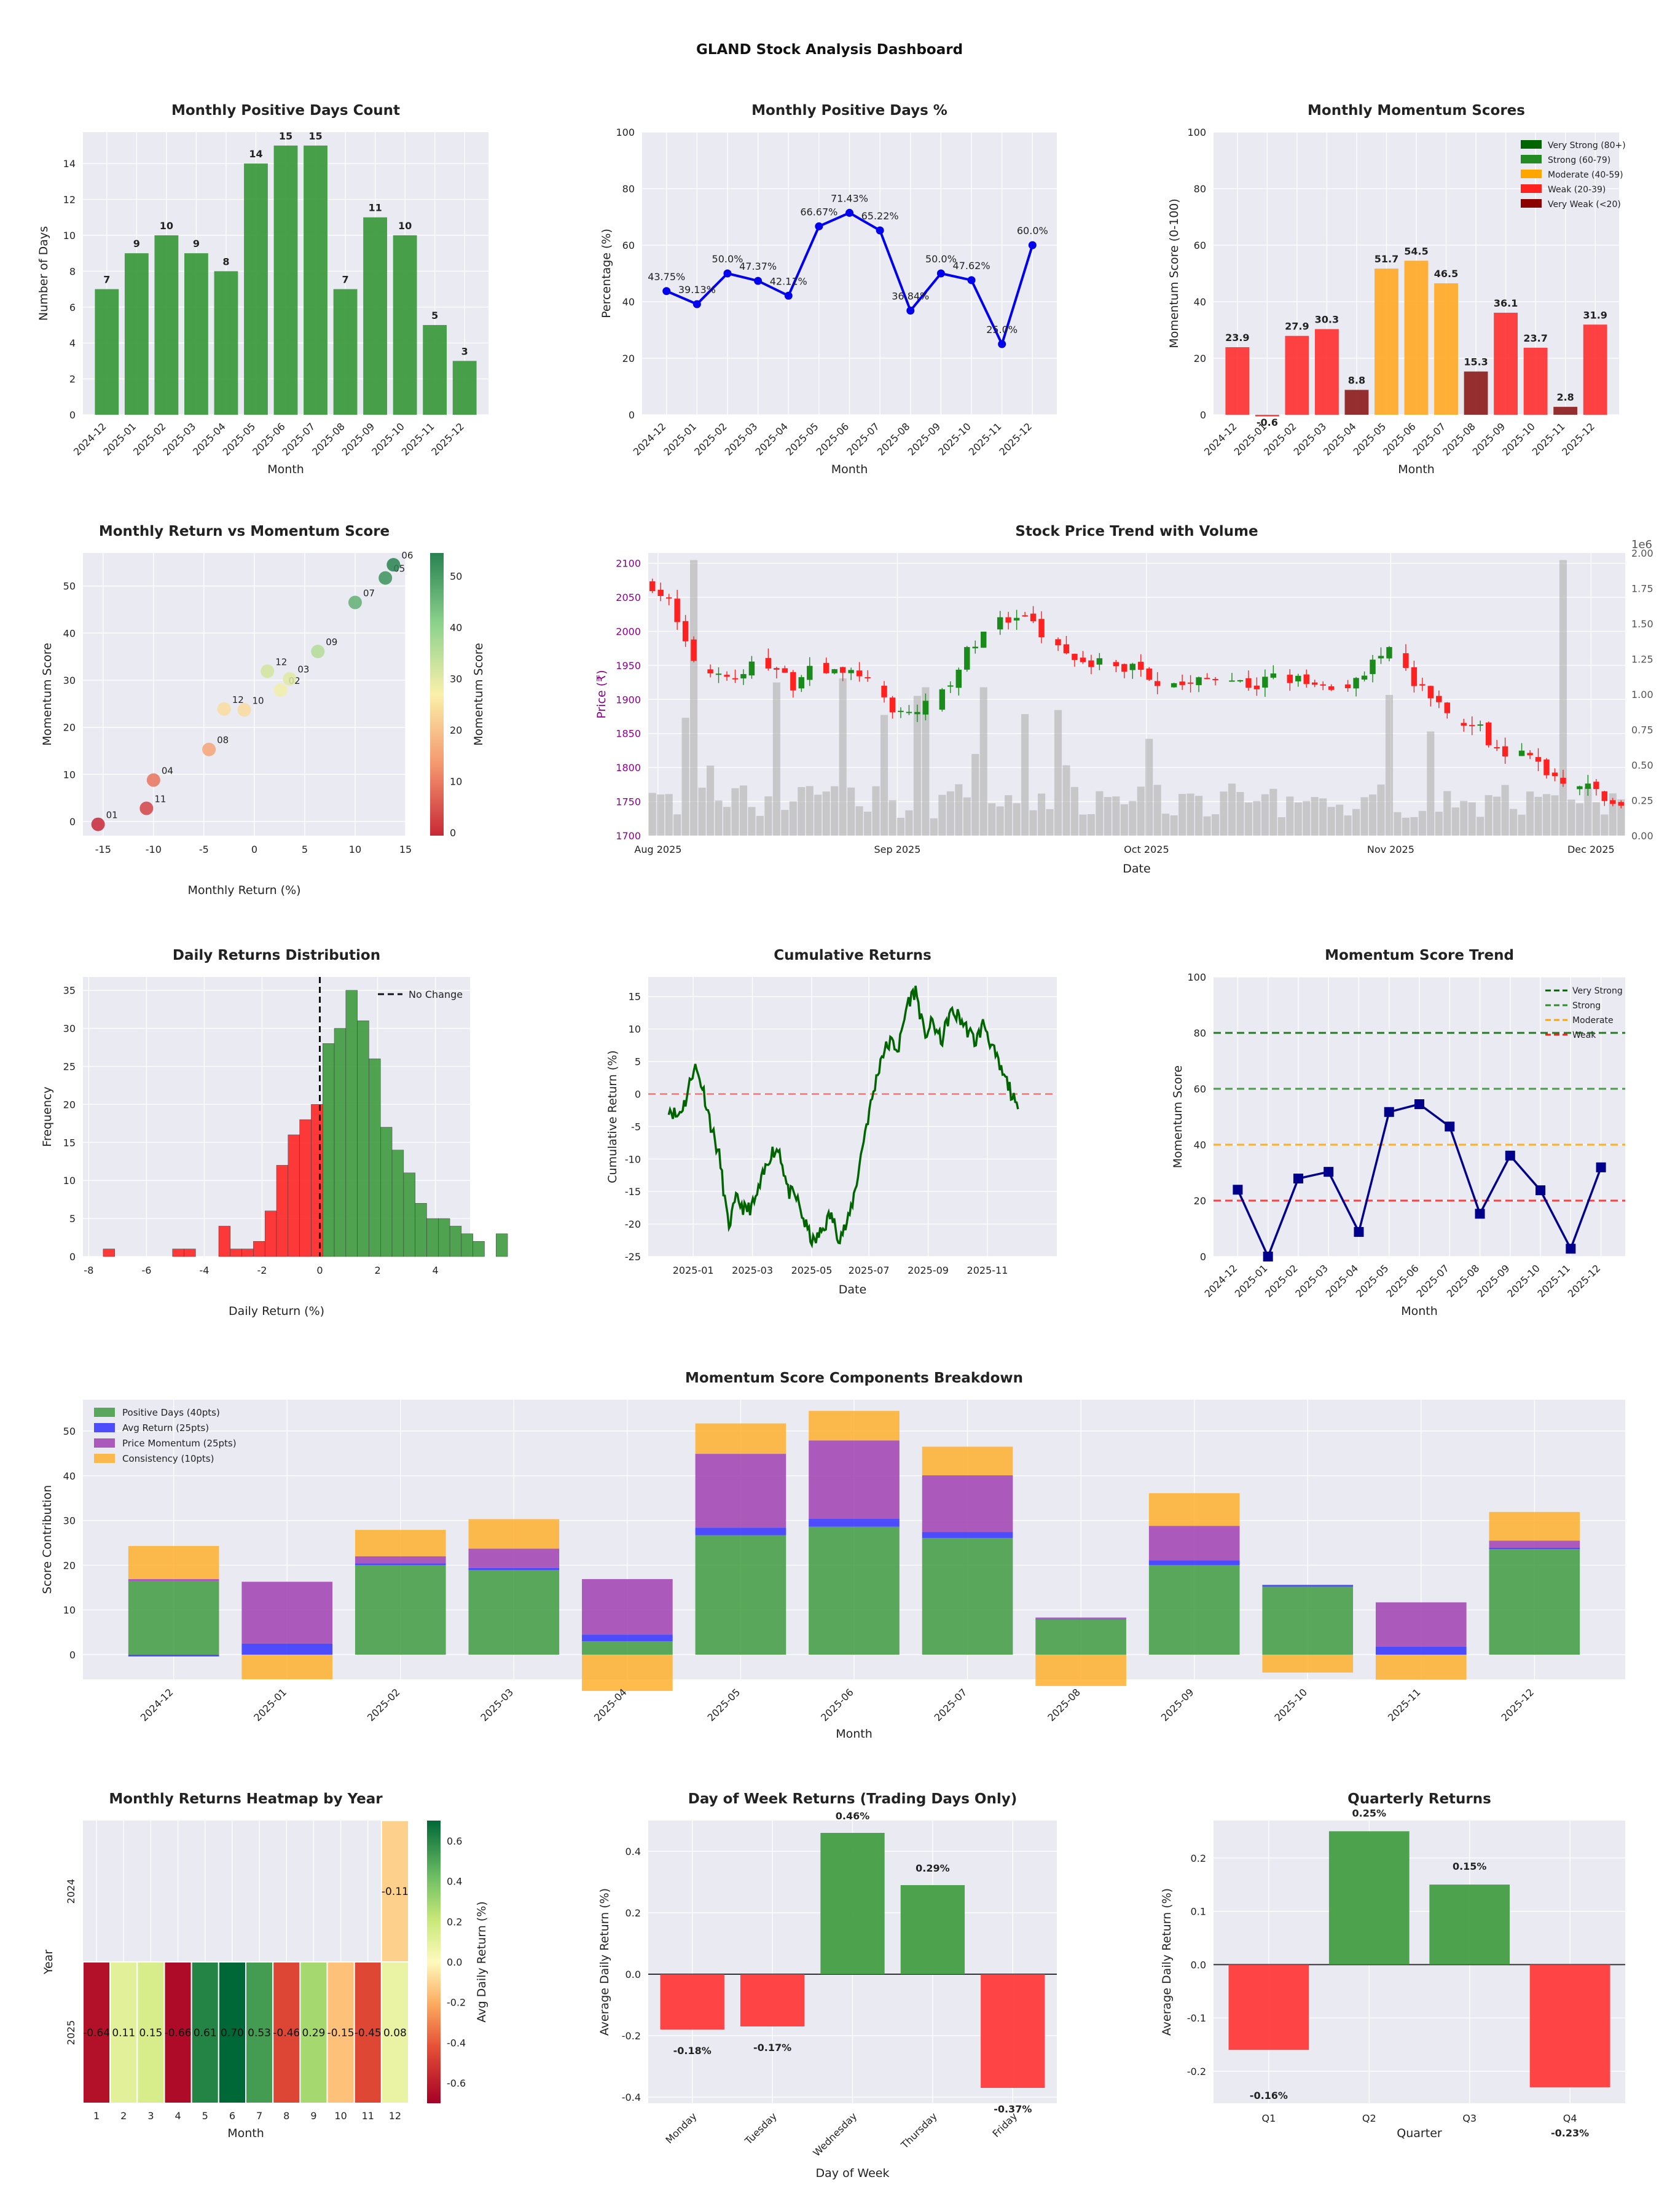  Describe the element at coordinates (1297, 326) in the screenshot. I see `data-label: 27.9` at that location.